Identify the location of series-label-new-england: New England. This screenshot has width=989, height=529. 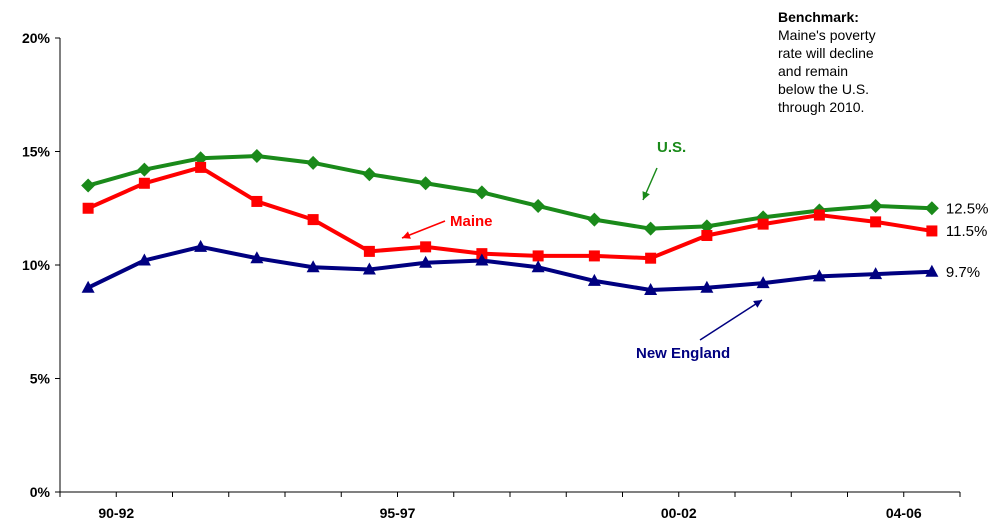
(683, 353).